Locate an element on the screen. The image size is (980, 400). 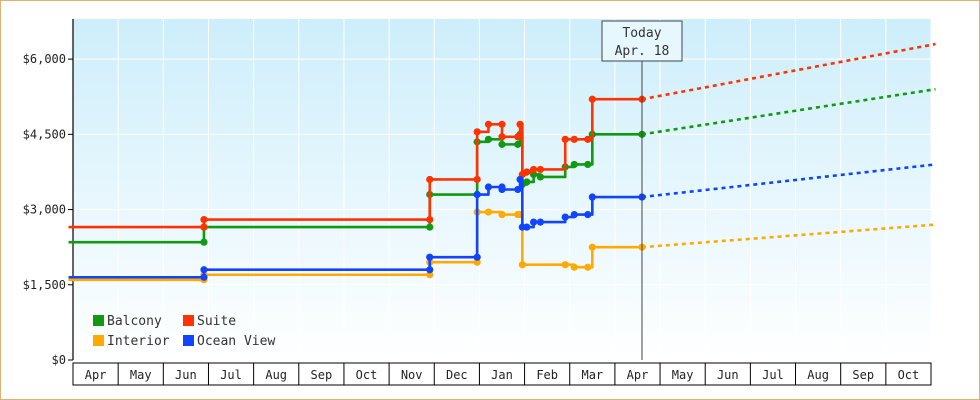
y-tick-label: $0 is located at coordinates (59, 360).